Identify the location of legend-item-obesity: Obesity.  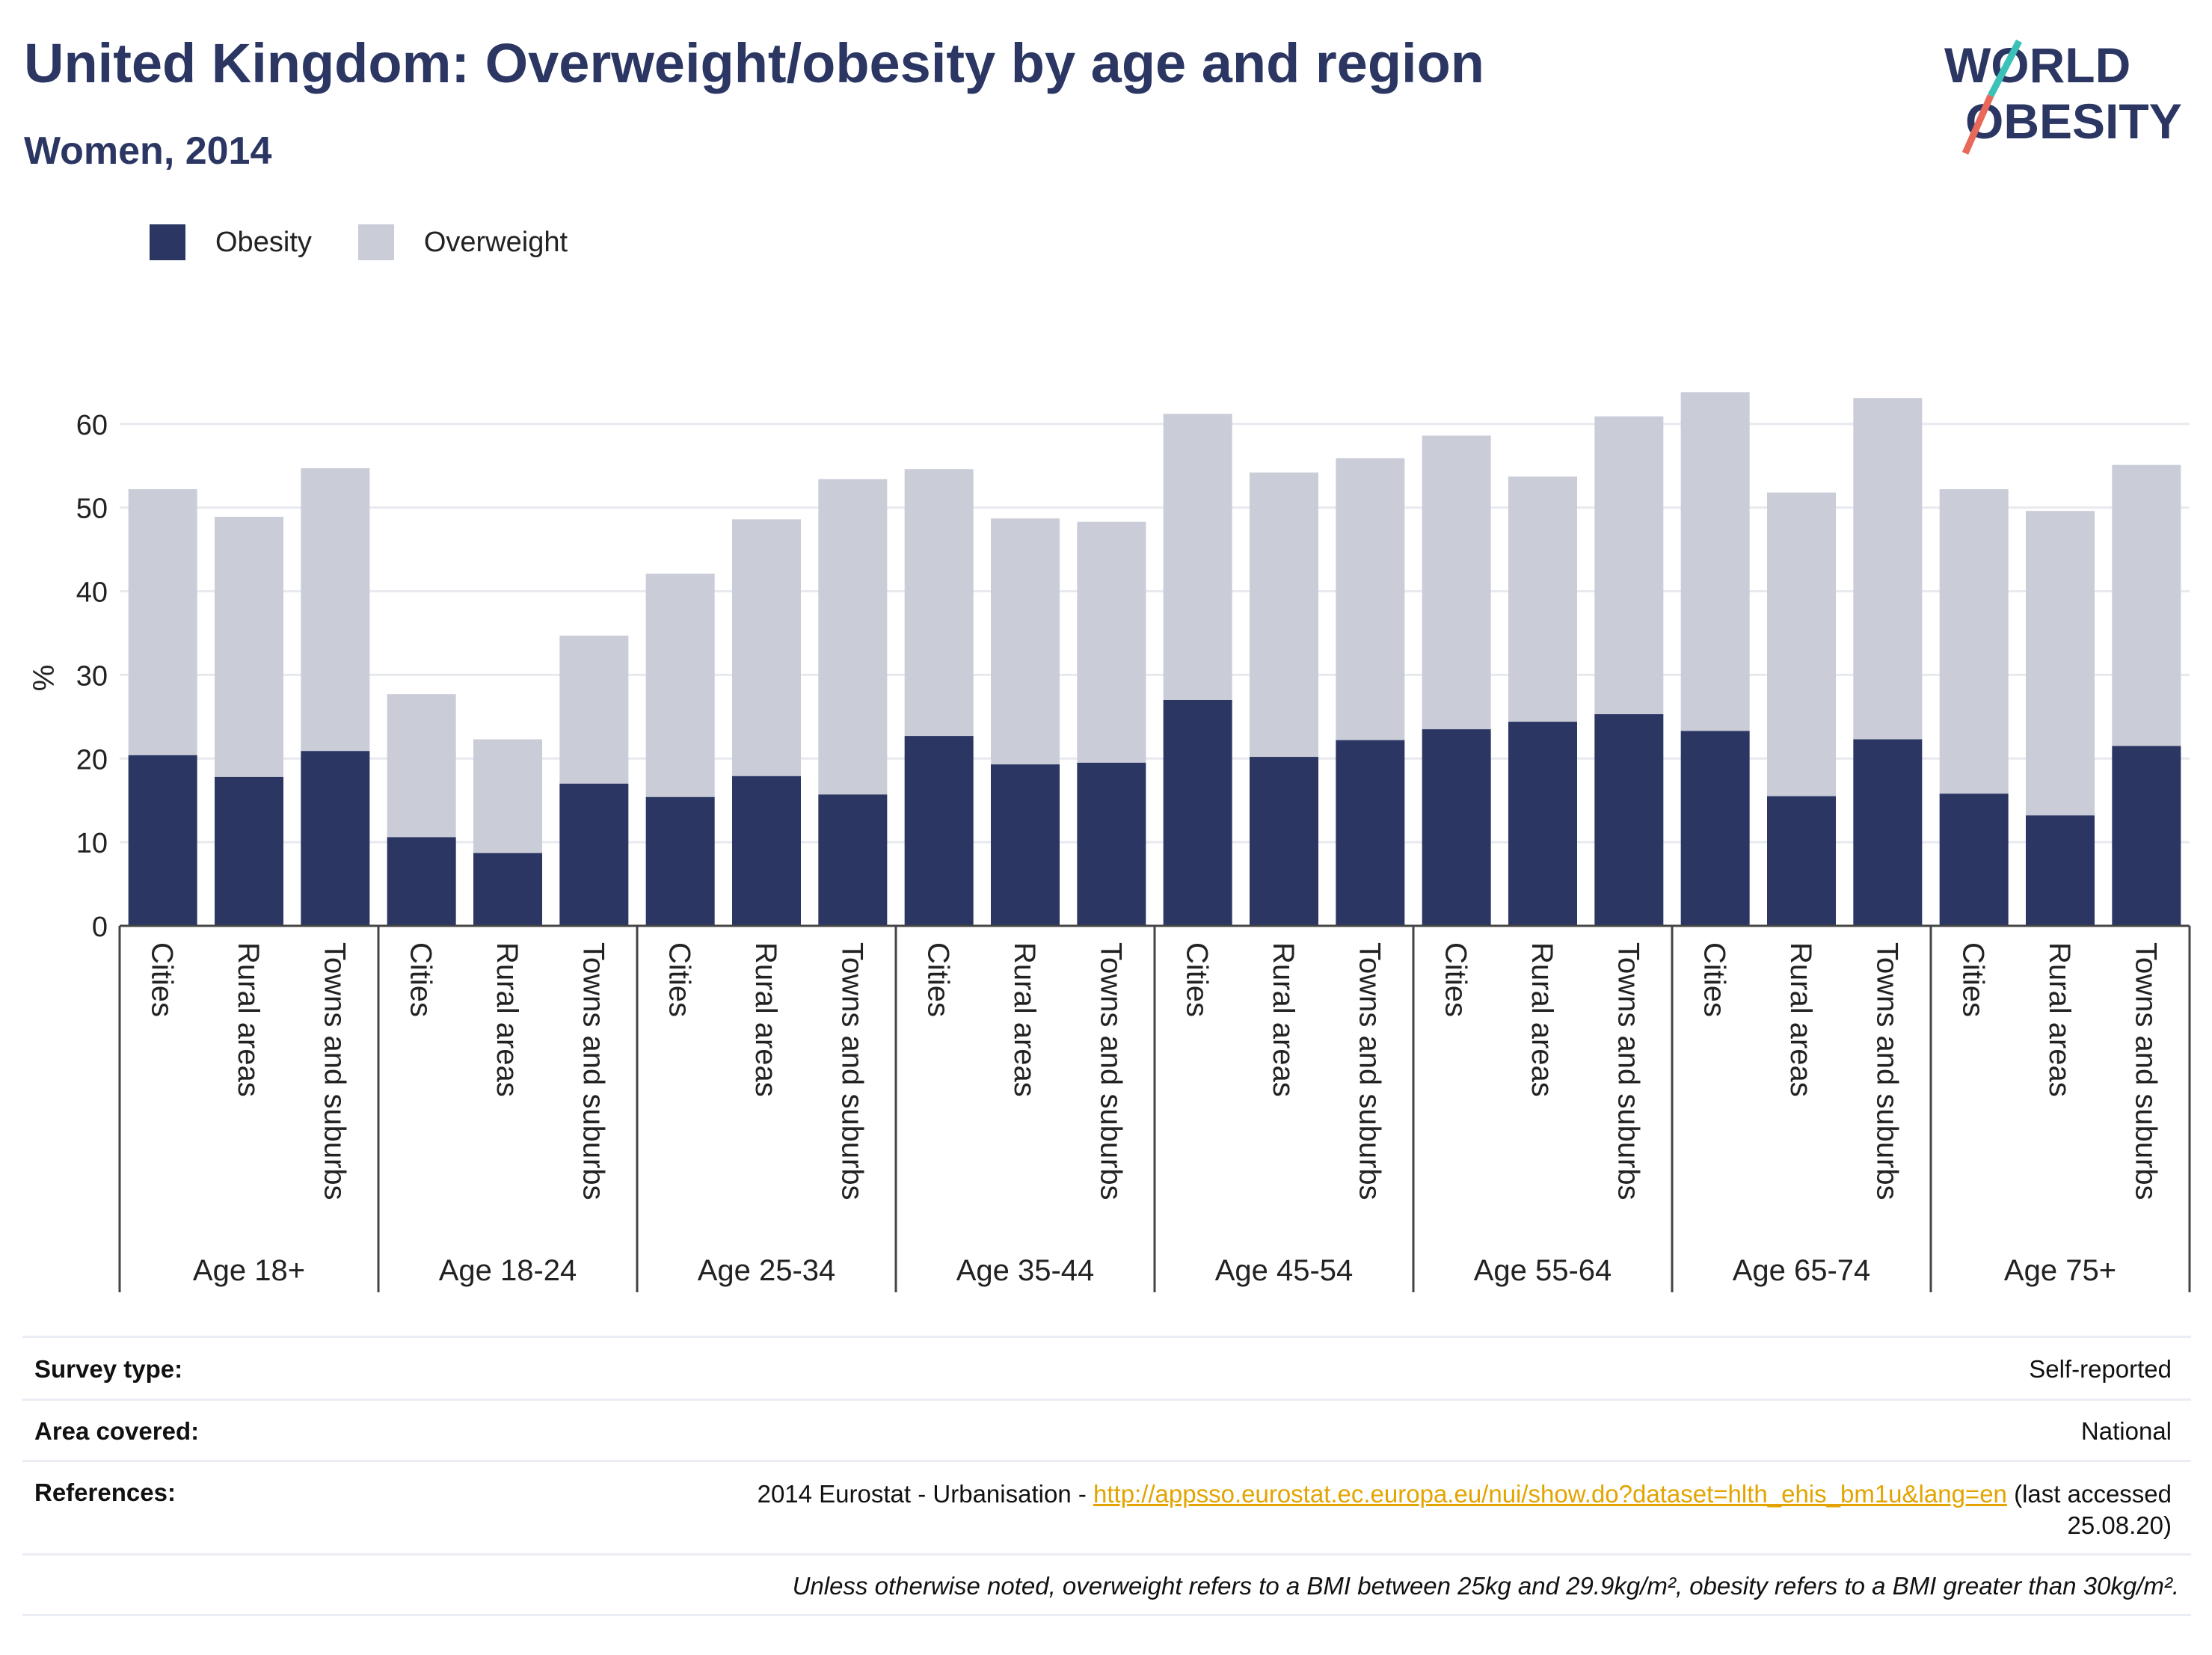
(231, 242).